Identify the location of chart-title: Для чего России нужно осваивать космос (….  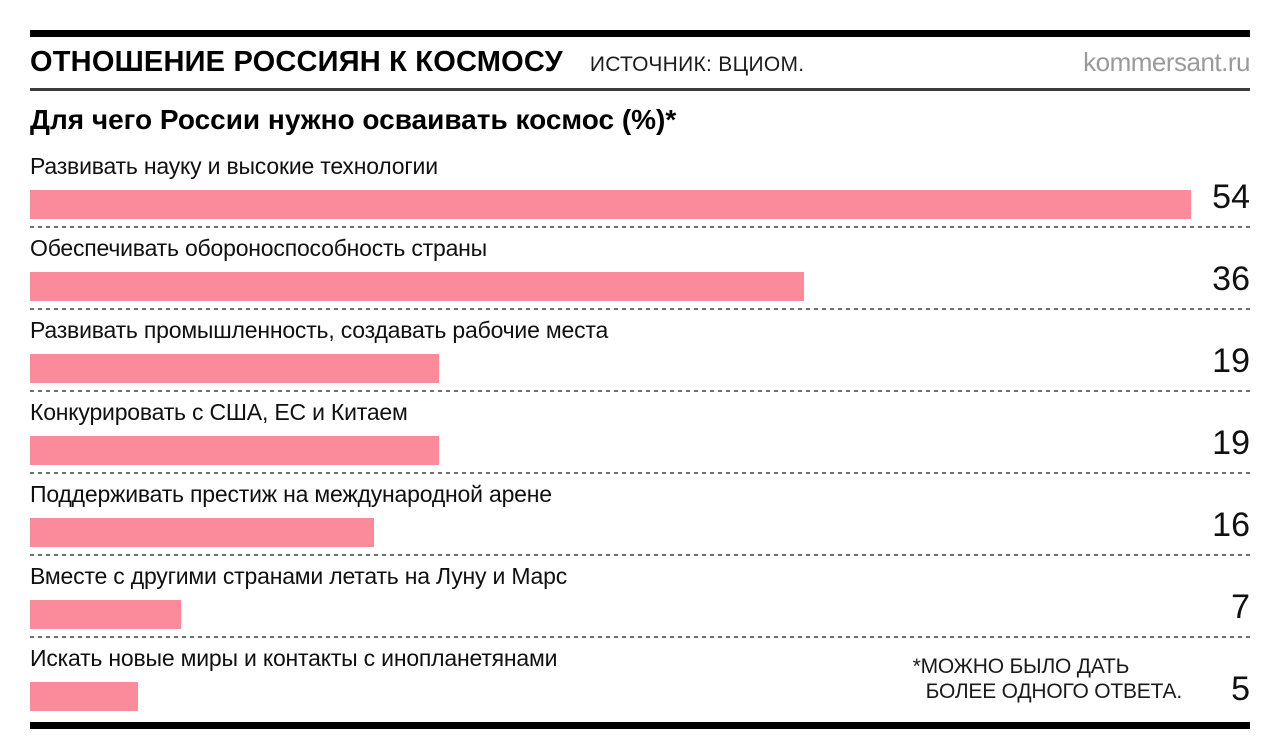
(353, 119).